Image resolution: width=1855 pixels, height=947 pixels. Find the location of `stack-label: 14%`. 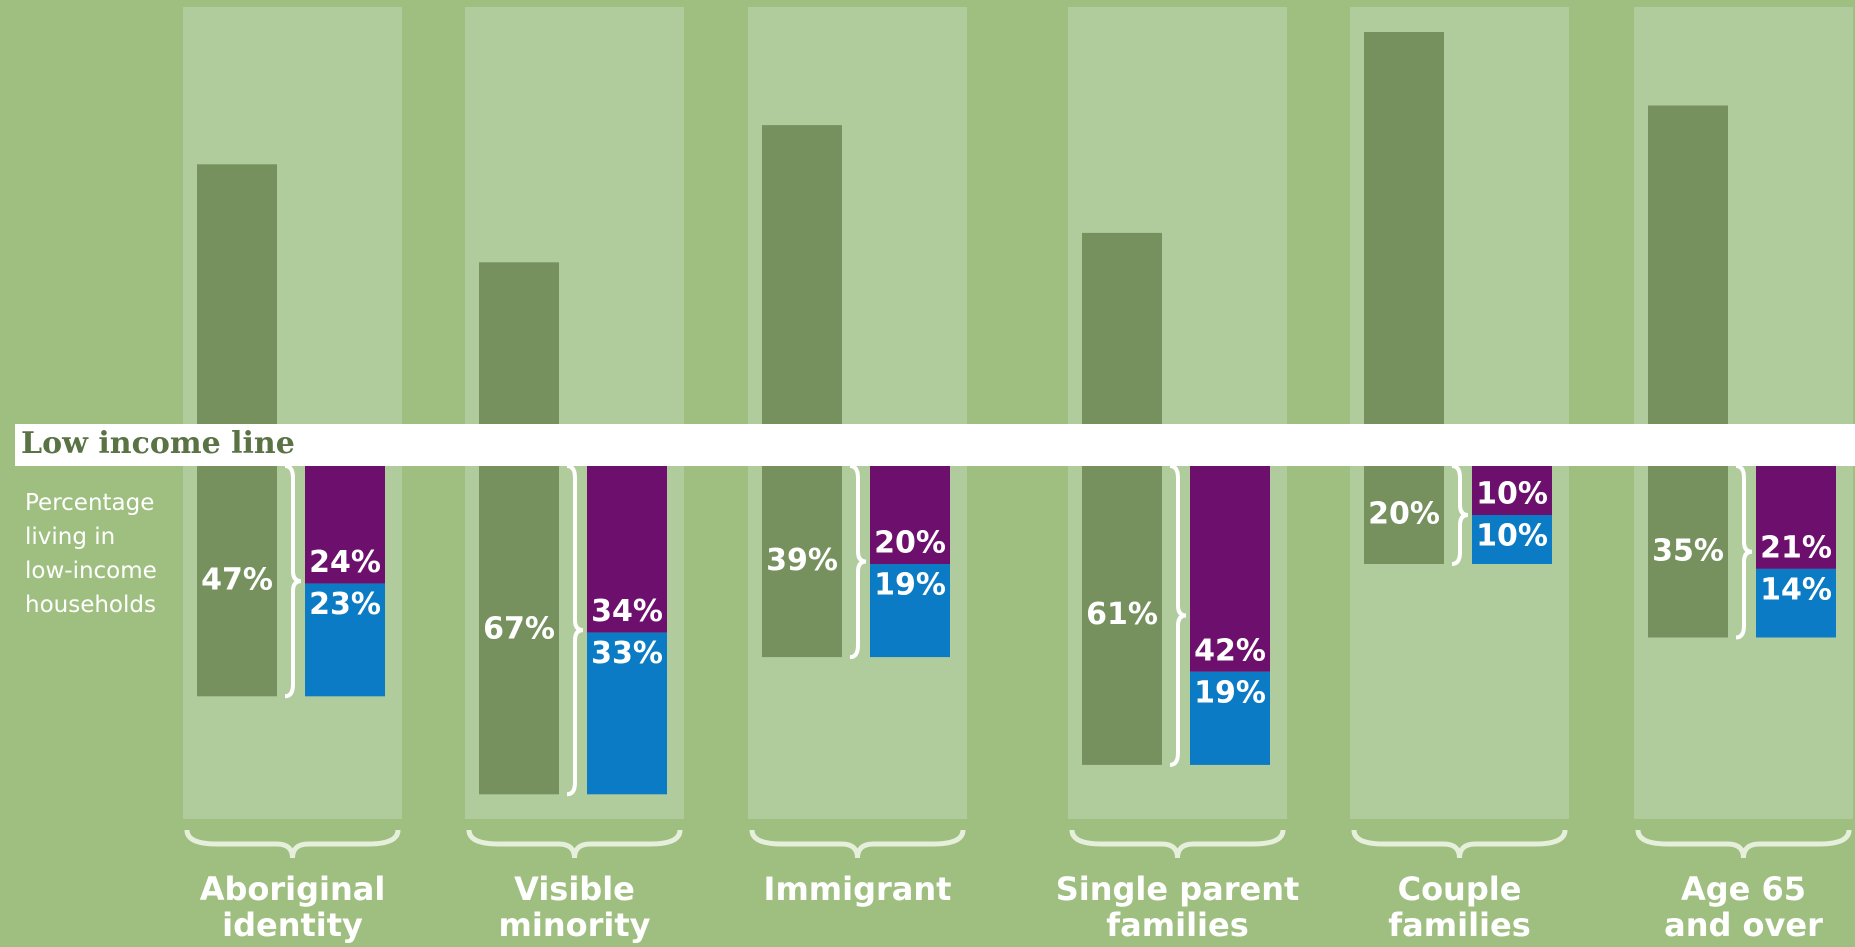

stack-label: 14% is located at coordinates (1796, 589).